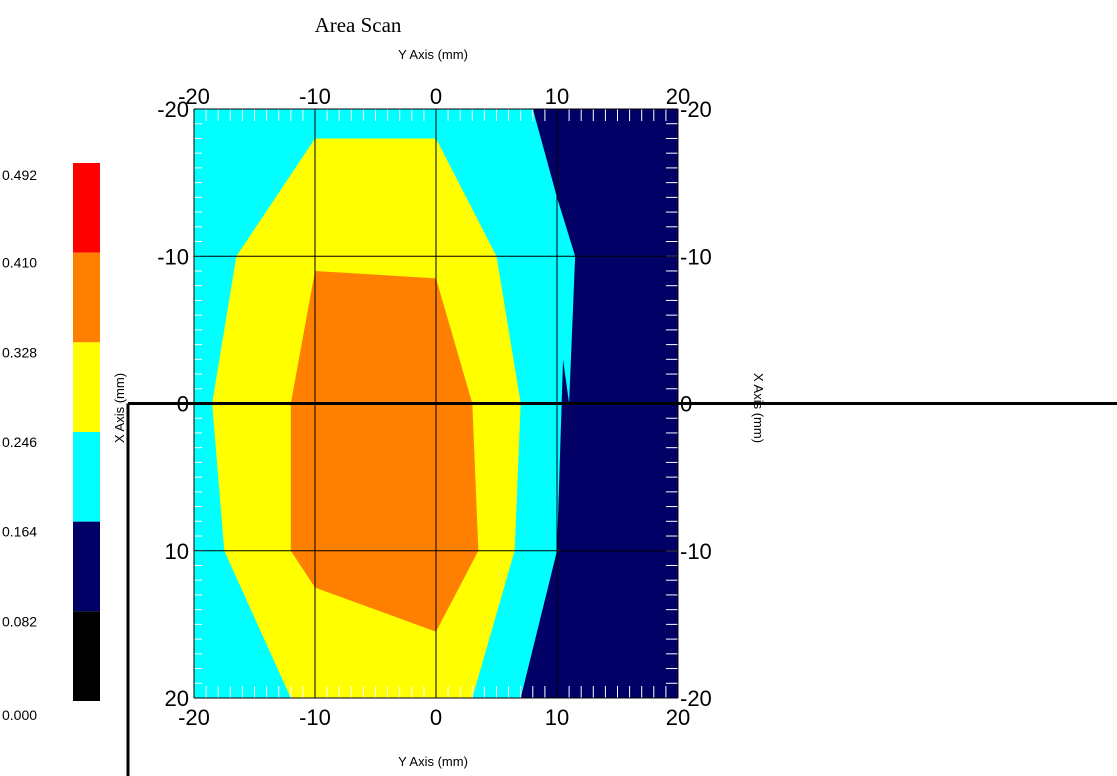  Describe the element at coordinates (173, 109) in the screenshot. I see `tick-label-left: -20` at that location.